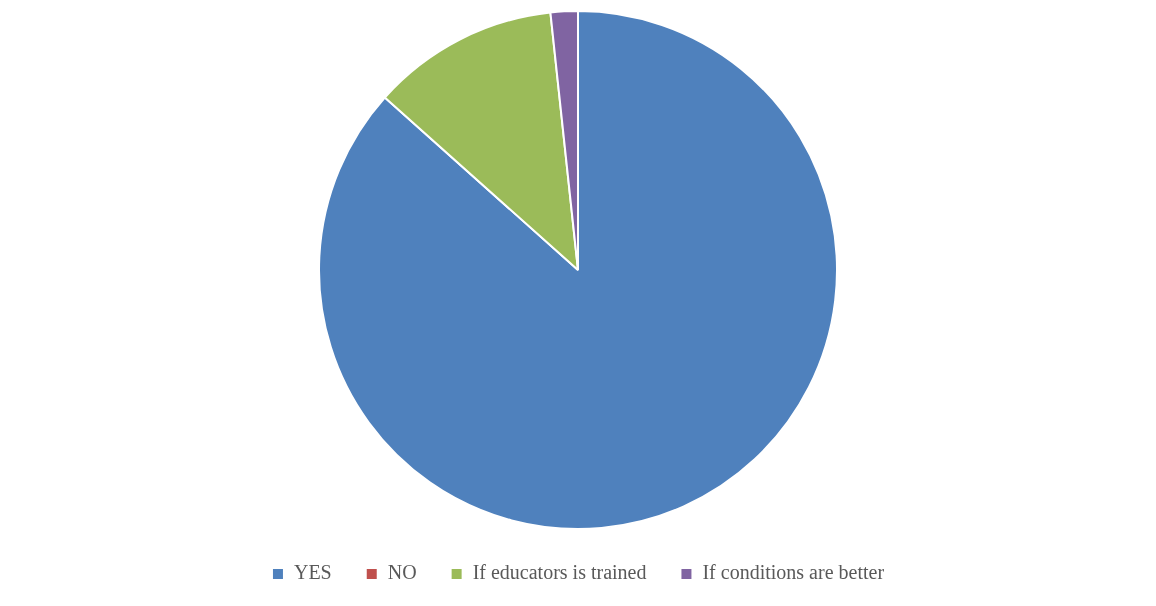 This screenshot has width=1156, height=606. Describe the element at coordinates (559, 572) in the screenshot. I see `legend-label: If educators is trained` at that location.